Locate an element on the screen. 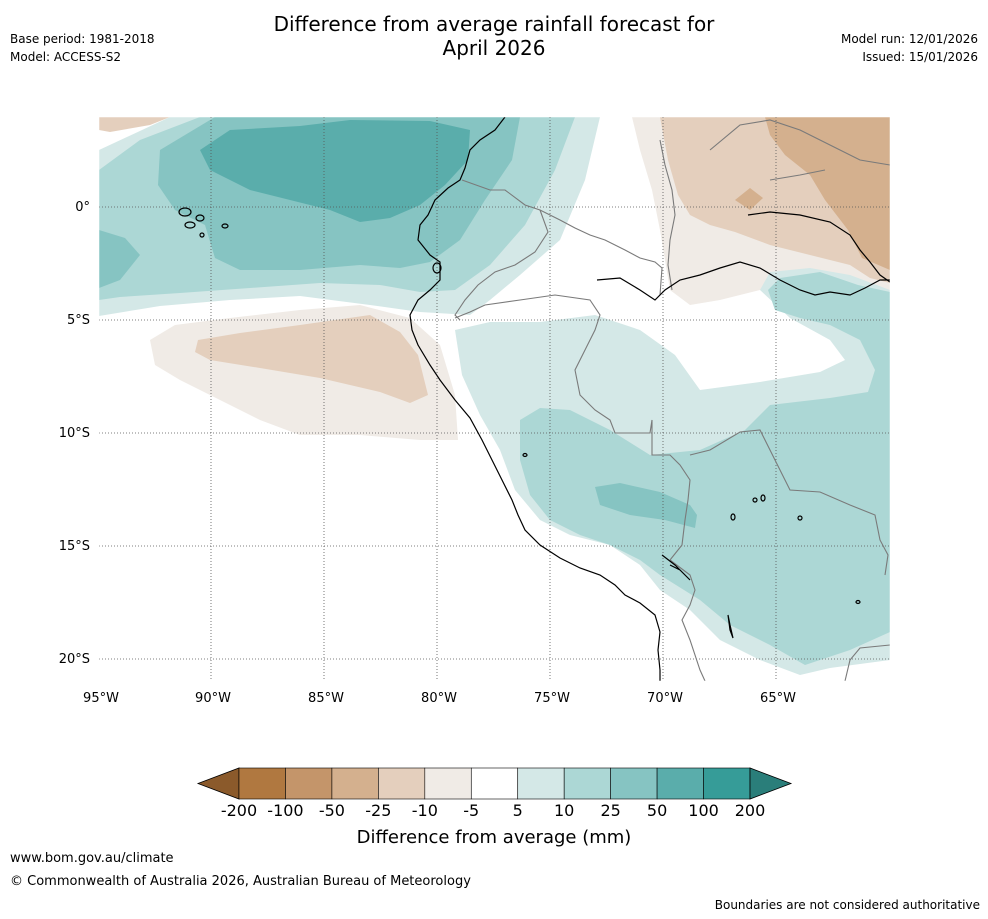 This screenshot has height=919, width=988. meta-left: Base period: 1981-2018 Model: ACCESS-S2 is located at coordinates (82, 48).